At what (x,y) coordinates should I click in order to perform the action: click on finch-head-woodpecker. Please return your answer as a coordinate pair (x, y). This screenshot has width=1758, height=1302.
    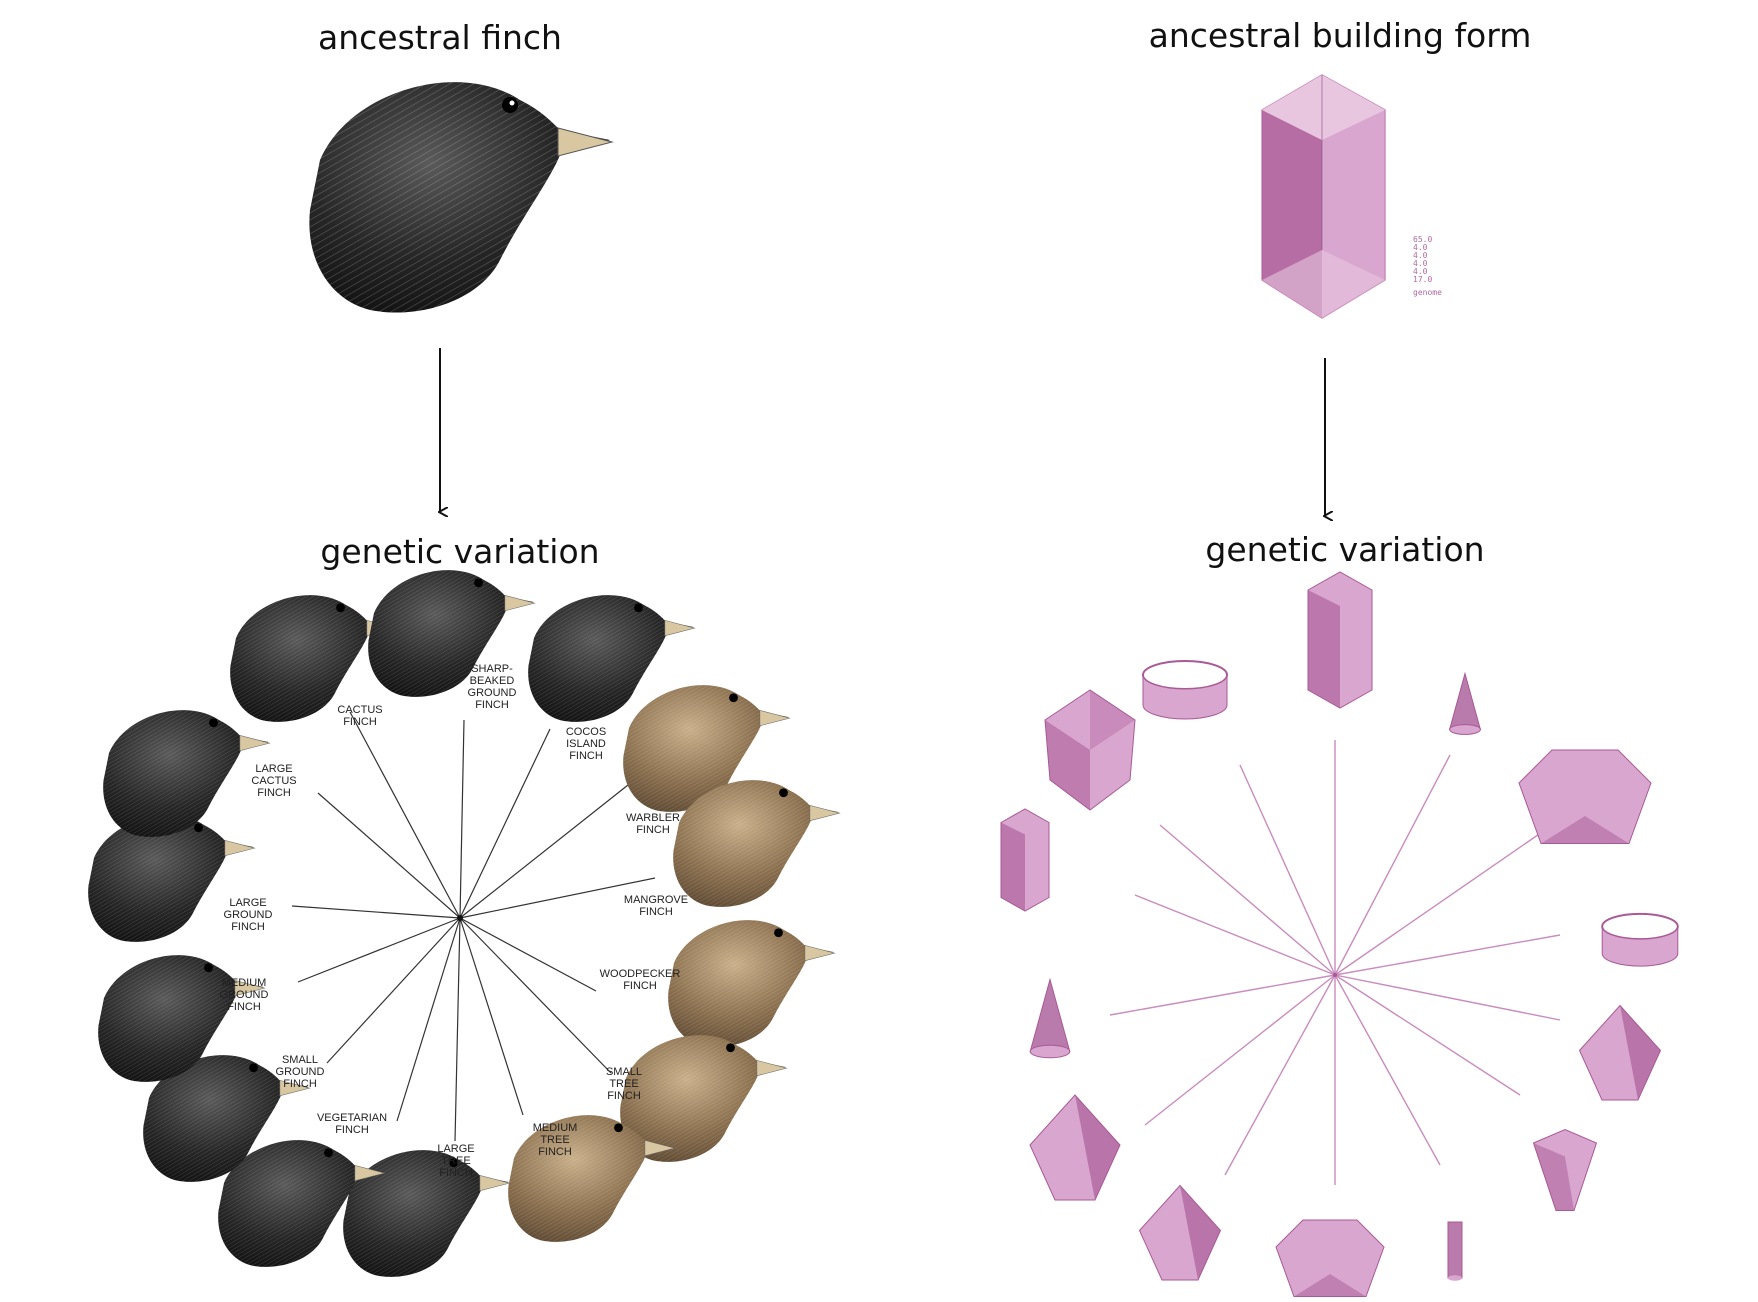
    Looking at the image, I should click on (752, 983).